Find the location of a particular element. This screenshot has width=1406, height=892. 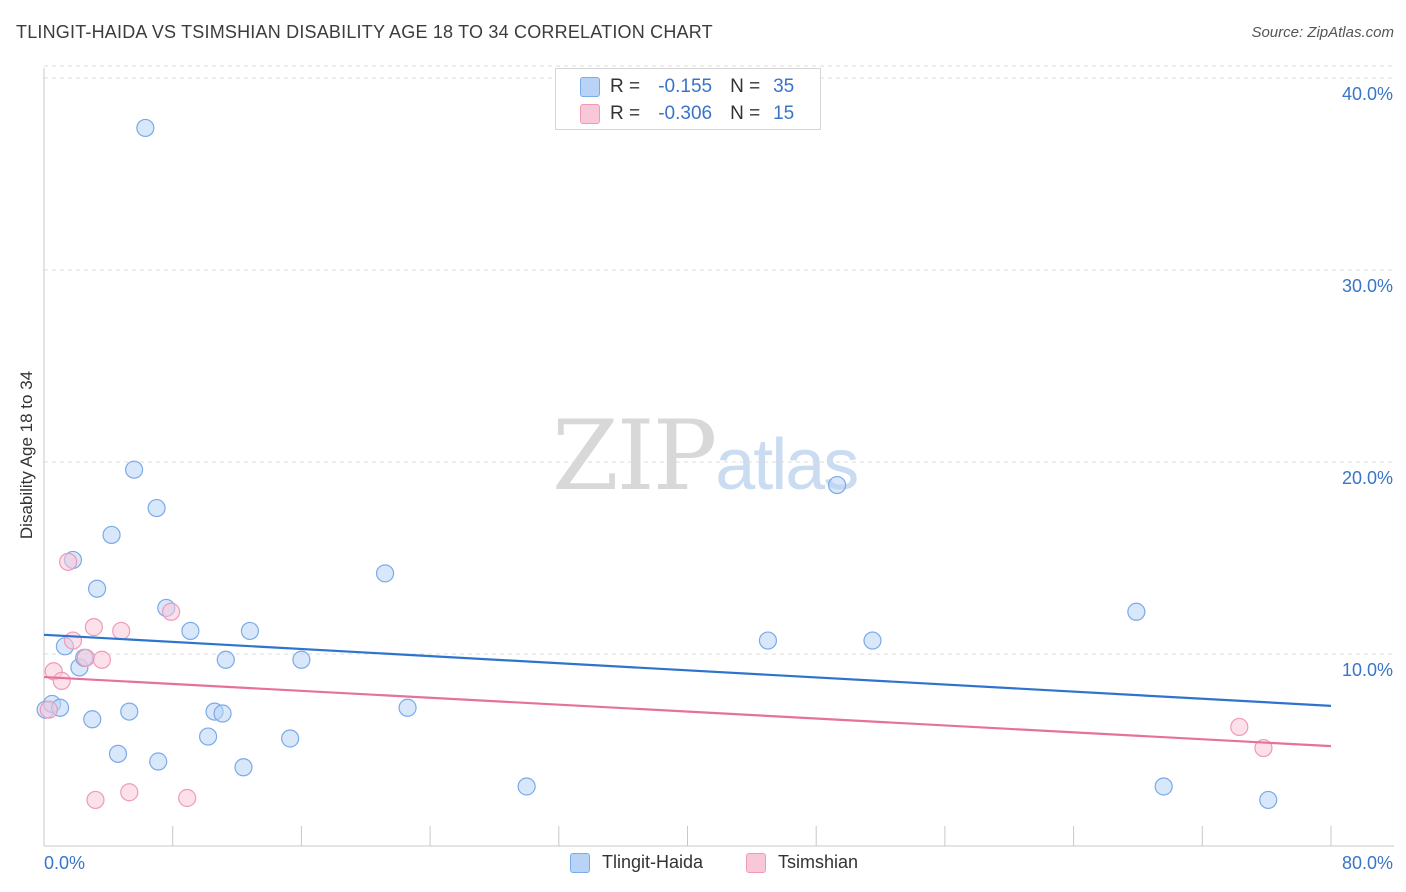

trend-line-tlingit-haida is located at coordinates (687, 670).